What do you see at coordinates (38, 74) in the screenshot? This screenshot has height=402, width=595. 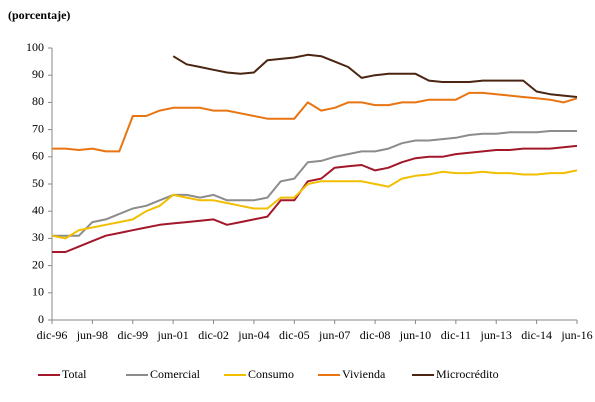 I see `y-tick-label: 90` at bounding box center [38, 74].